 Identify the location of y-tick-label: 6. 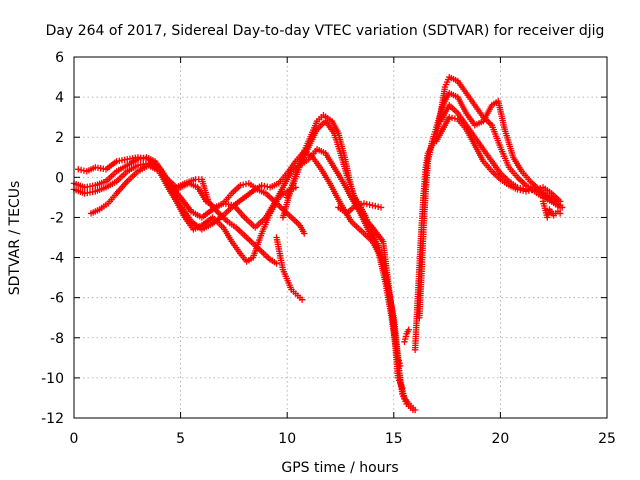
(59, 58).